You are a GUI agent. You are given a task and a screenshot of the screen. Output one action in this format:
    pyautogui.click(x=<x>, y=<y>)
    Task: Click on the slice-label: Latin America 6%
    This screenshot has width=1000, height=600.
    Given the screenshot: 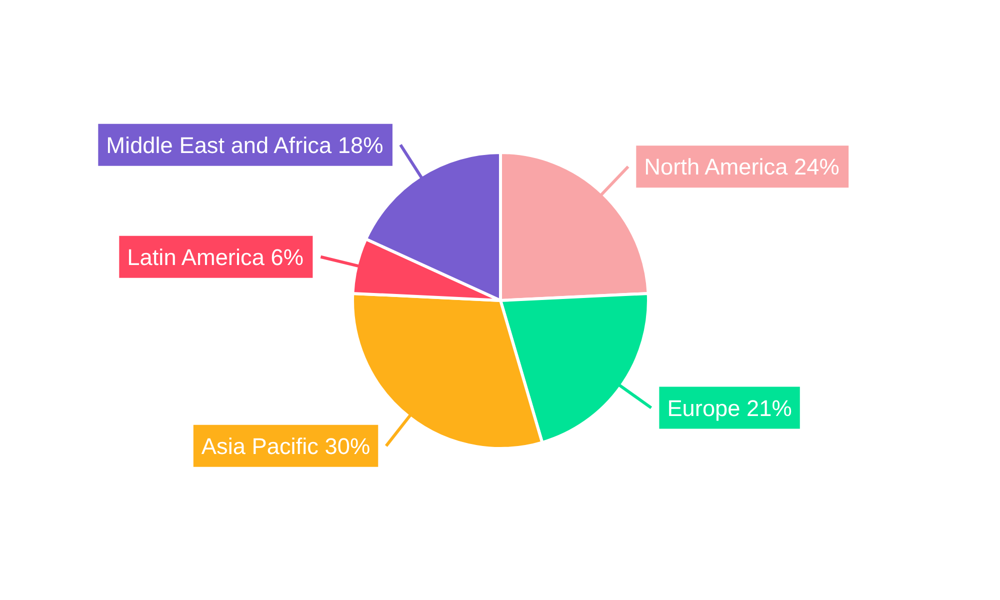 What is the action you would take?
    pyautogui.click(x=215, y=257)
    